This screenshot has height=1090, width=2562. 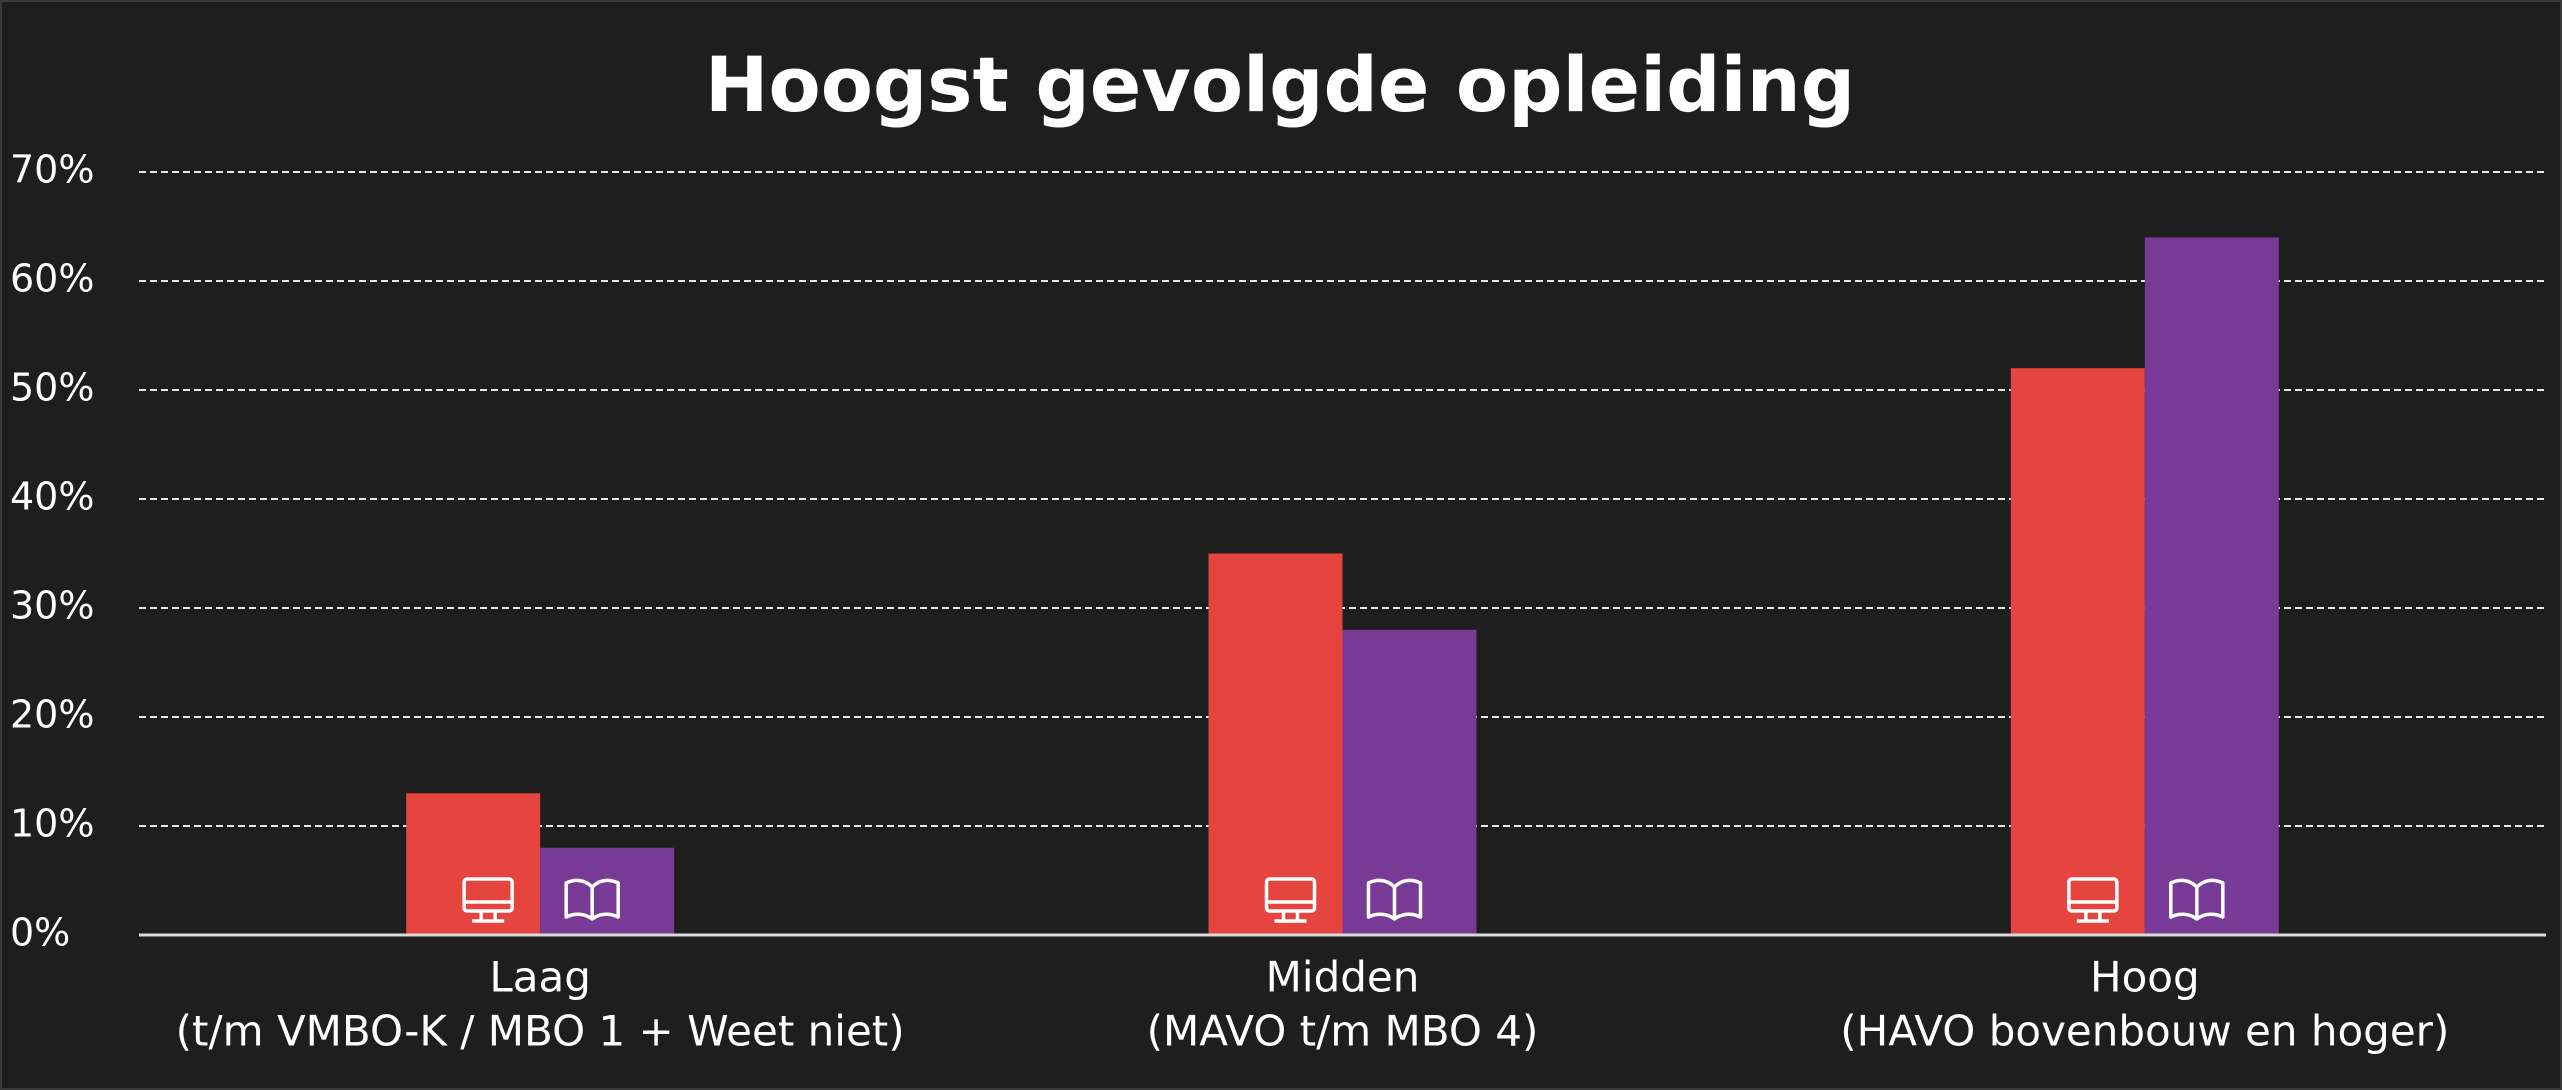 What do you see at coordinates (52, 279) in the screenshot?
I see `y-tick-label: 60%` at bounding box center [52, 279].